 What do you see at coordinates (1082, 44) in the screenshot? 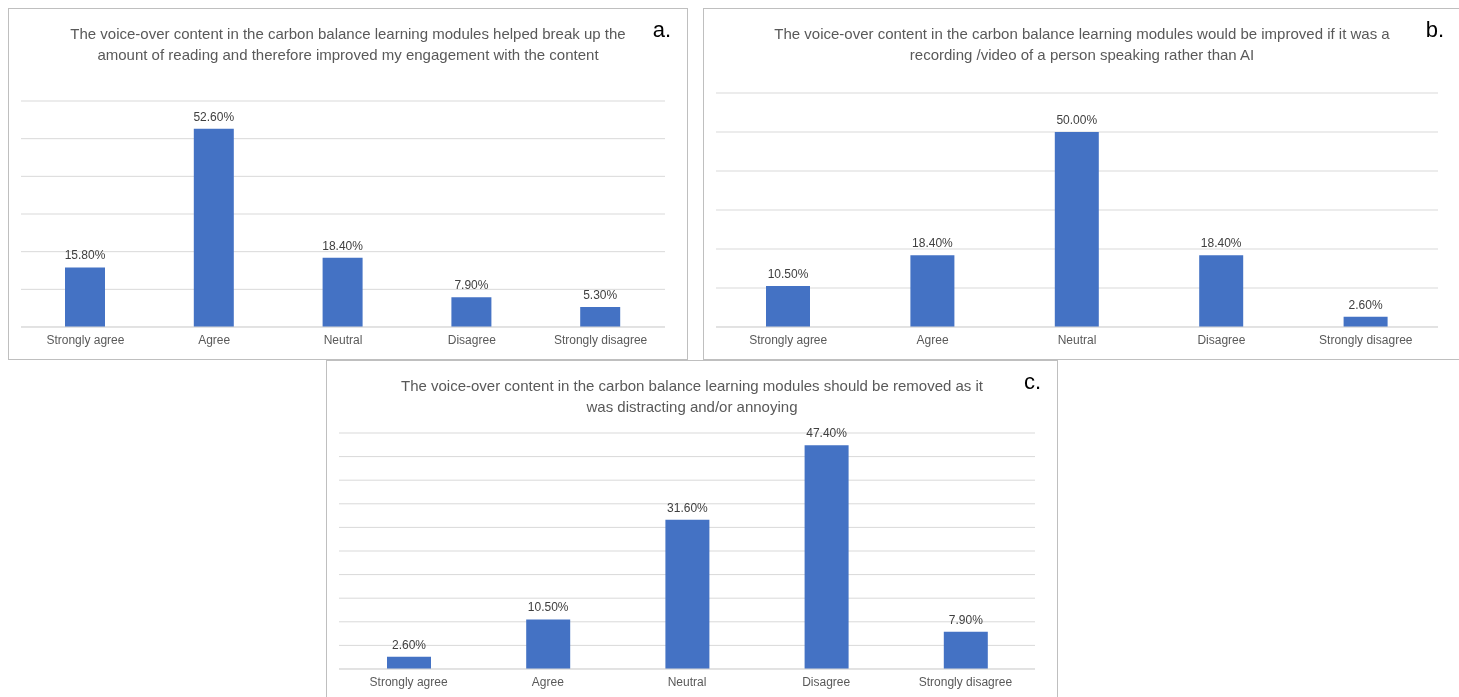
I see `chart-title: The voice-over content in the carbon balance learning modules would be improved if it was a recording /video of a person speaking rather than AI` at bounding box center [1082, 44].